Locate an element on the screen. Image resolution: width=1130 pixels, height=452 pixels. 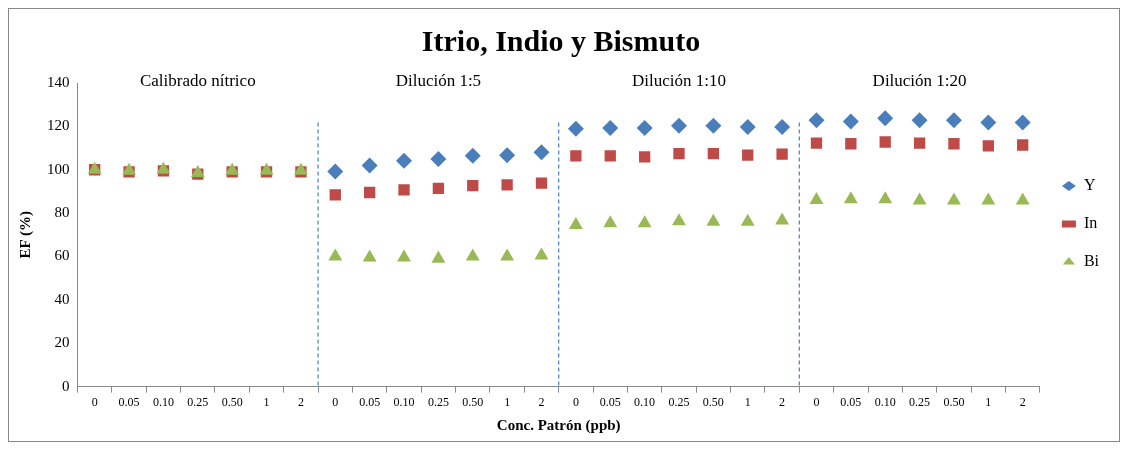
y-tick-label: 80 is located at coordinates (62, 212).